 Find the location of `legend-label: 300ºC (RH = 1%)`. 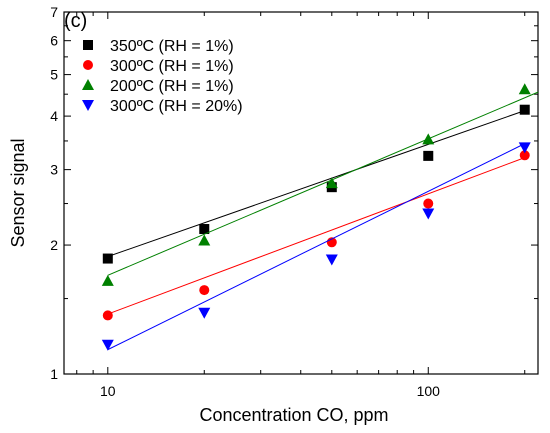

legend-label: 300ºC (RH = 1%) is located at coordinates (172, 66).